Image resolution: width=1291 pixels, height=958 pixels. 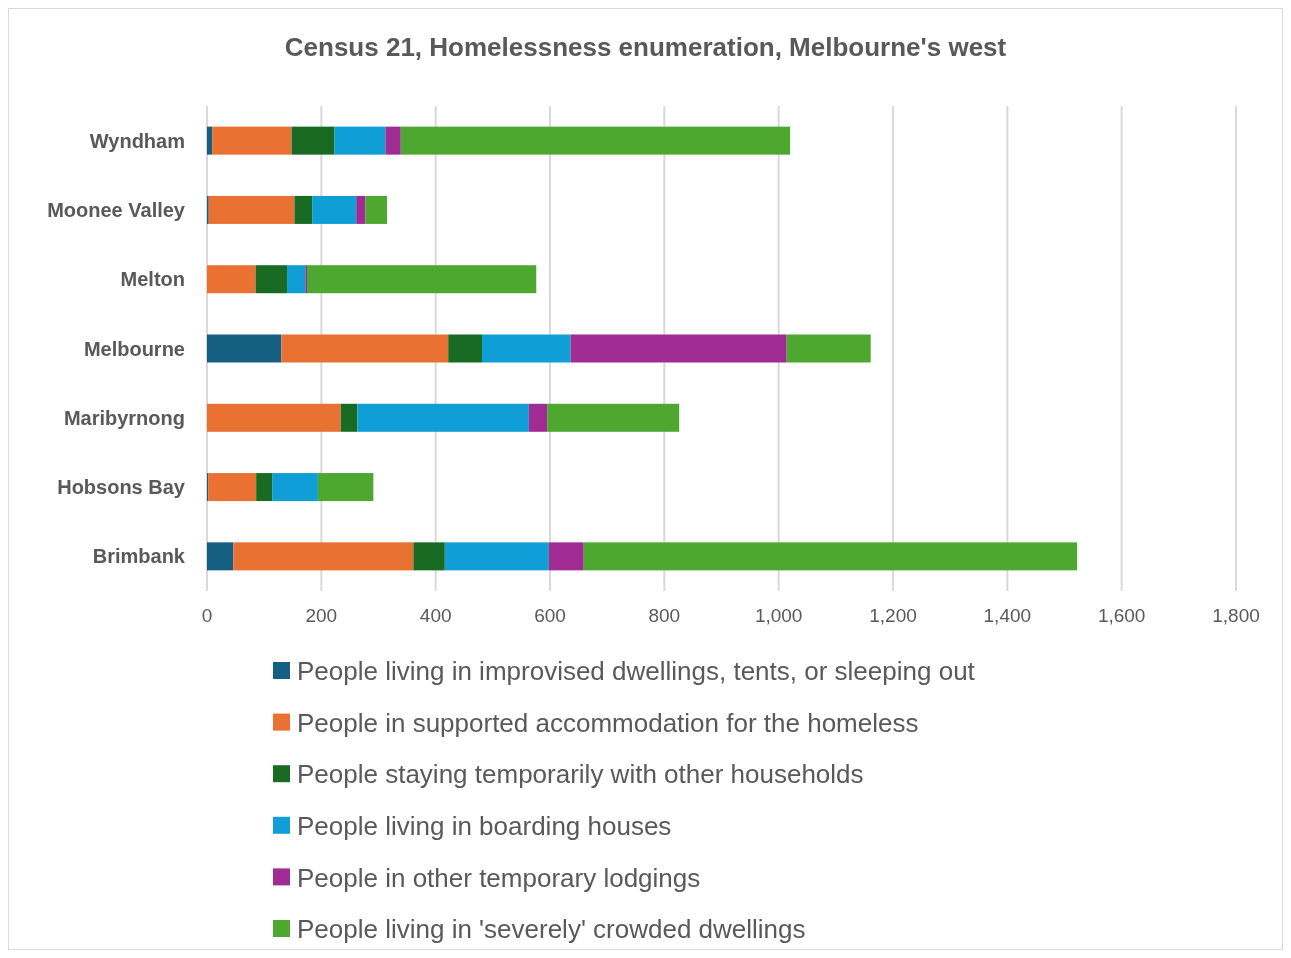 I want to click on x-tick-label: 1,800, so click(x=1236, y=615).